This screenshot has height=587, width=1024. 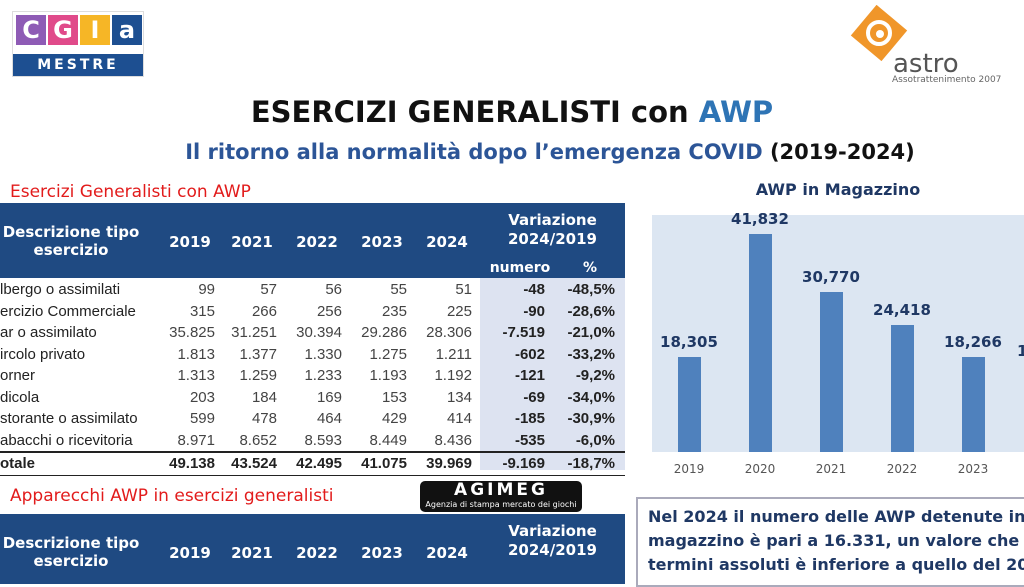 What do you see at coordinates (459, 418) in the screenshot?
I see `cell-value: 414` at bounding box center [459, 418].